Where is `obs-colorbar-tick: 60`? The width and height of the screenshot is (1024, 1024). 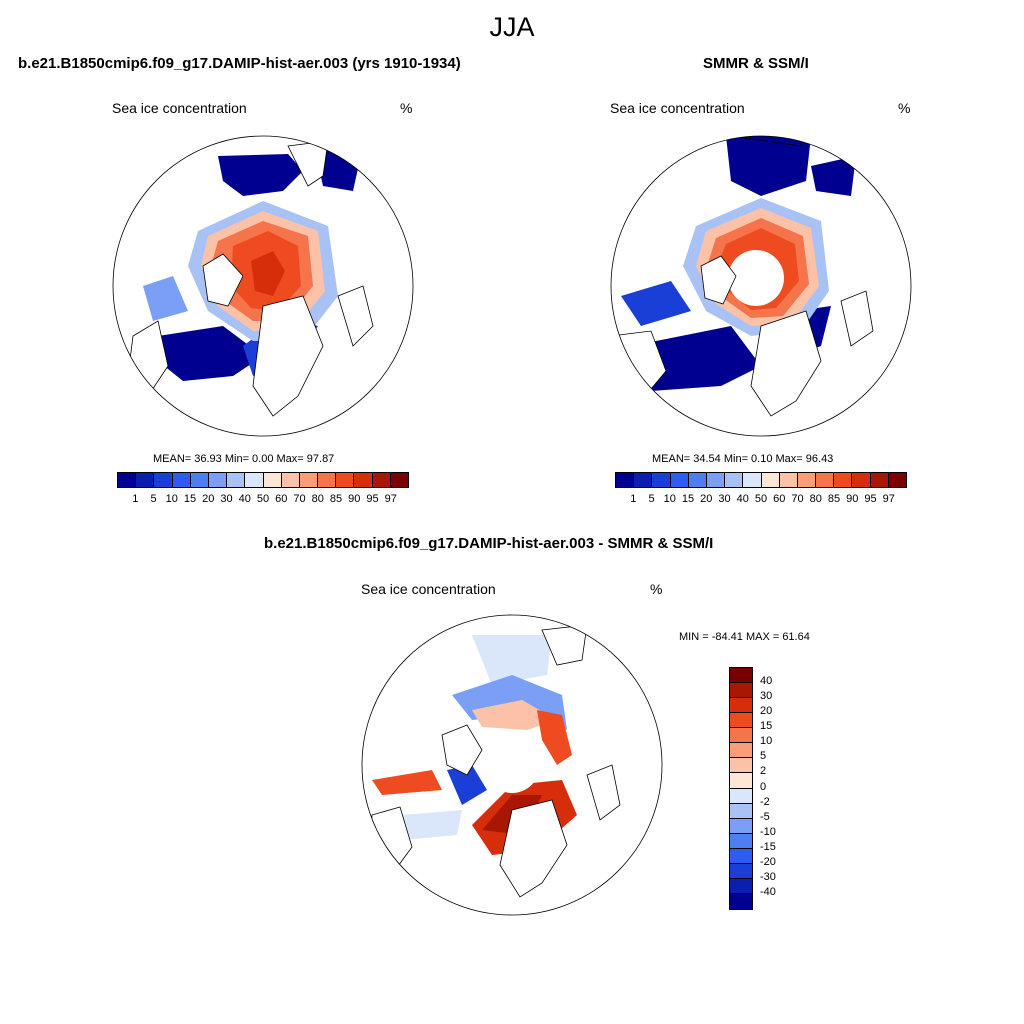 obs-colorbar-tick: 60 is located at coordinates (779, 499).